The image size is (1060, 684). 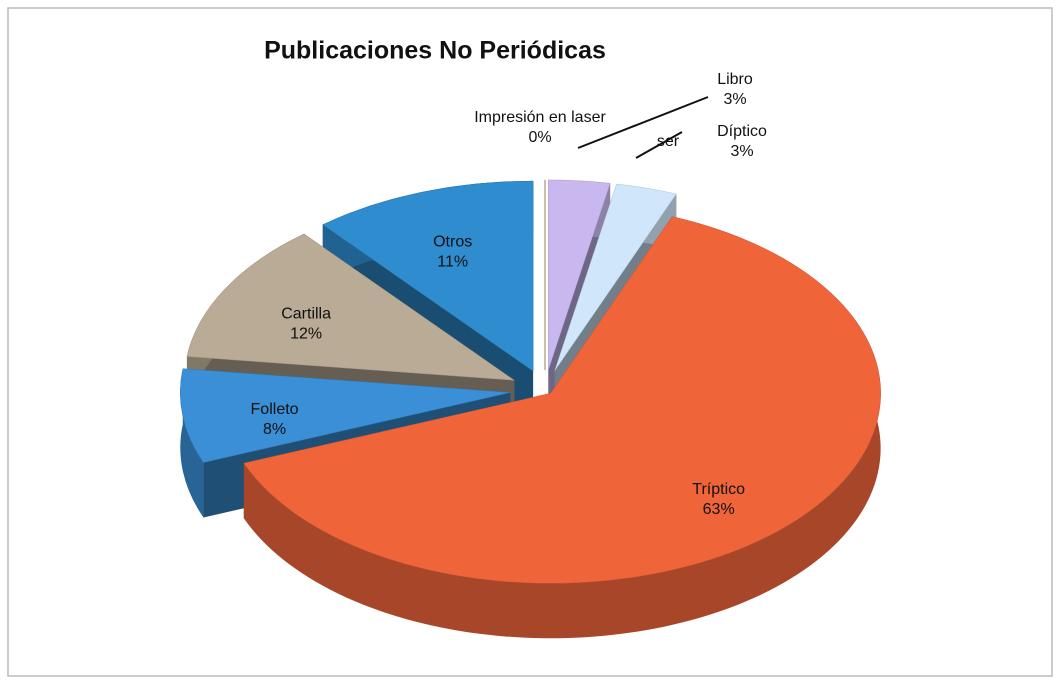 I want to click on chart-title: Publicaciones No Periódicas, so click(x=435, y=51).